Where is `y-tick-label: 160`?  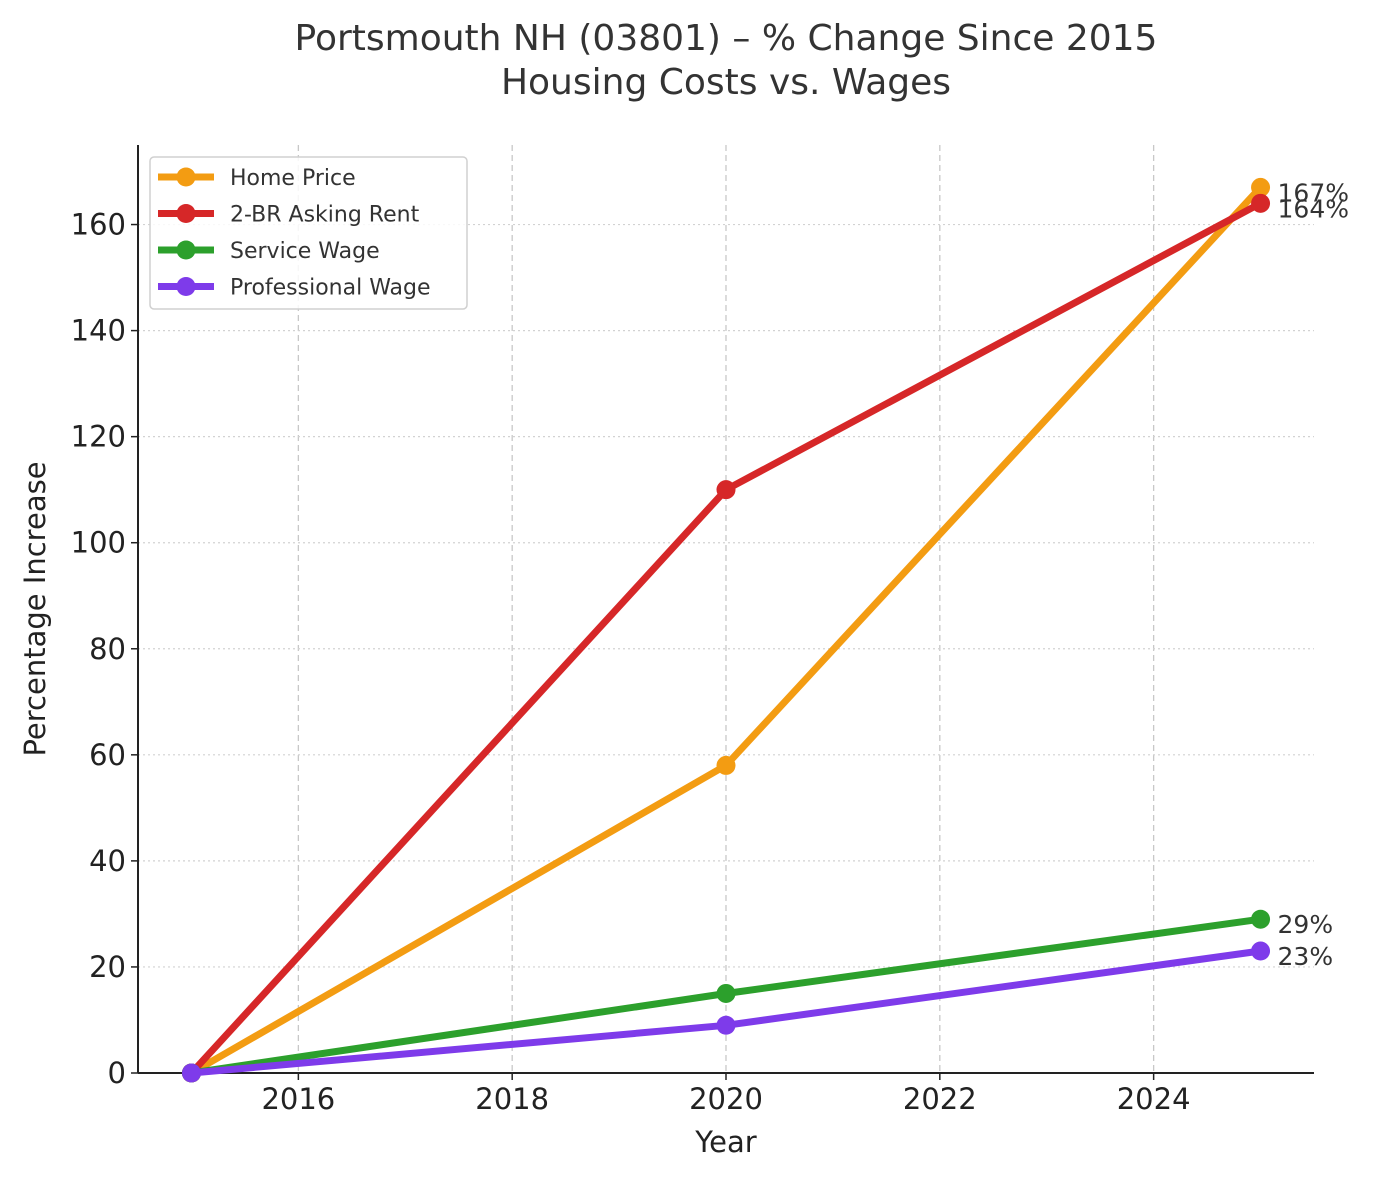 y-tick-label: 160 is located at coordinates (98, 225).